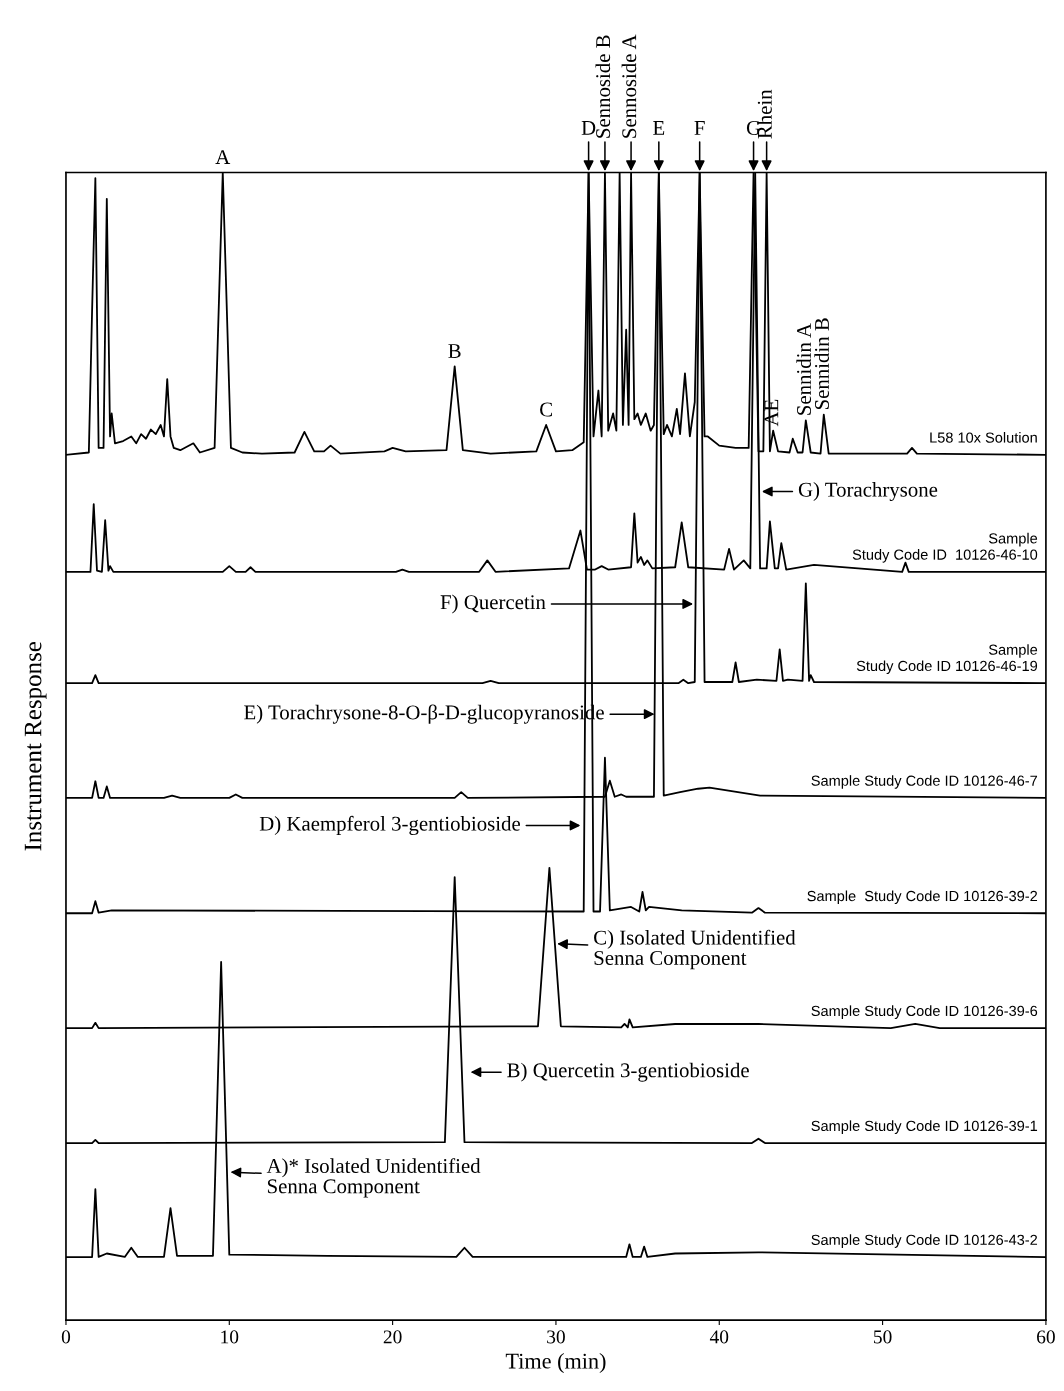 This screenshot has height=1391, width=1064. What do you see at coordinates (373, 1178) in the screenshot?
I see `annotation: A)* Isolated Unidentified Senna Component` at bounding box center [373, 1178].